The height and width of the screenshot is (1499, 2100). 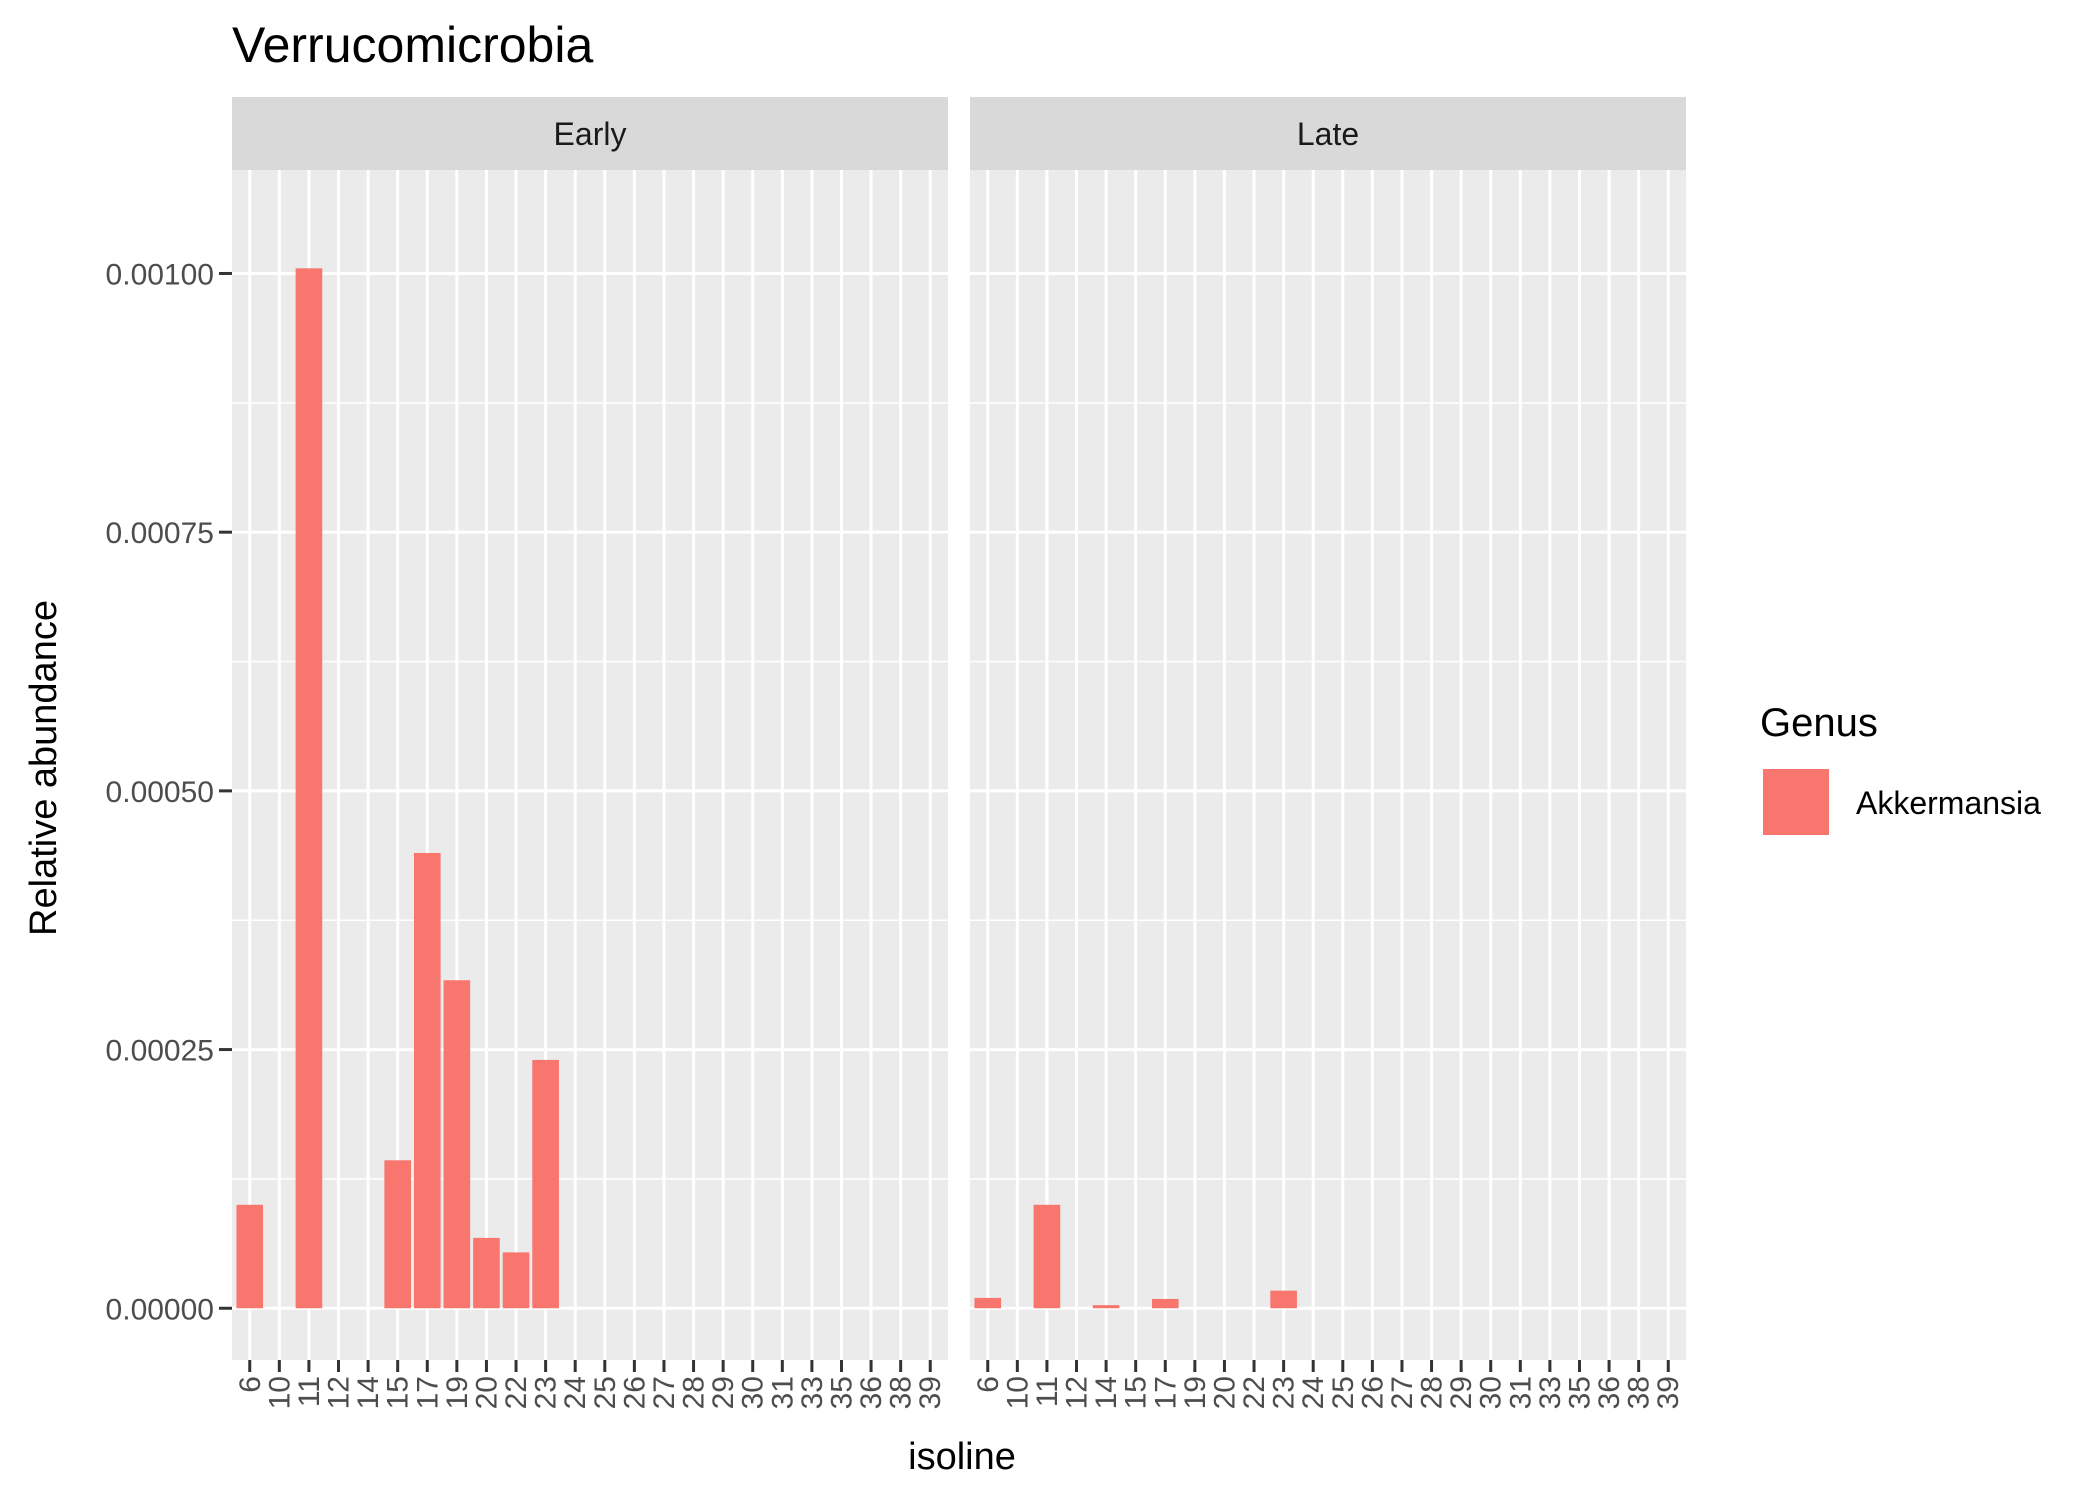 I want to click on y-axis: 0.00000 0.00025 0.00050 0.00075 0.00100, so click(x=169, y=792).